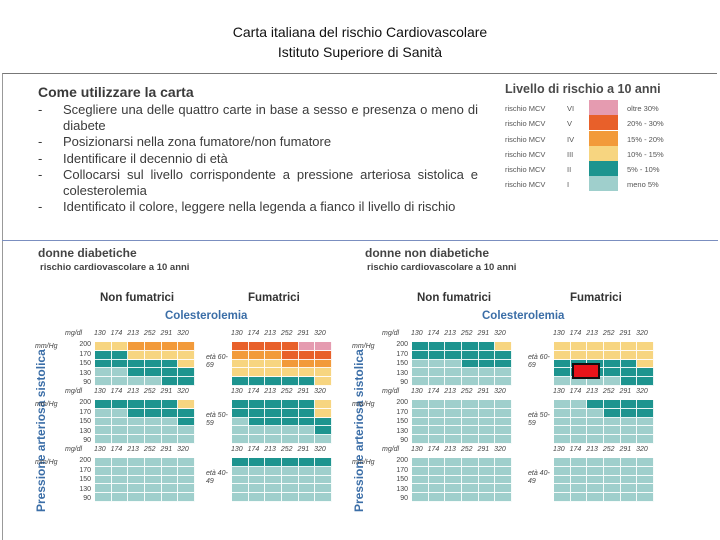 The height and width of the screenshot is (540, 720). I want to click on pressure-scale: 200 170 150 130 90, so click(82, 364).